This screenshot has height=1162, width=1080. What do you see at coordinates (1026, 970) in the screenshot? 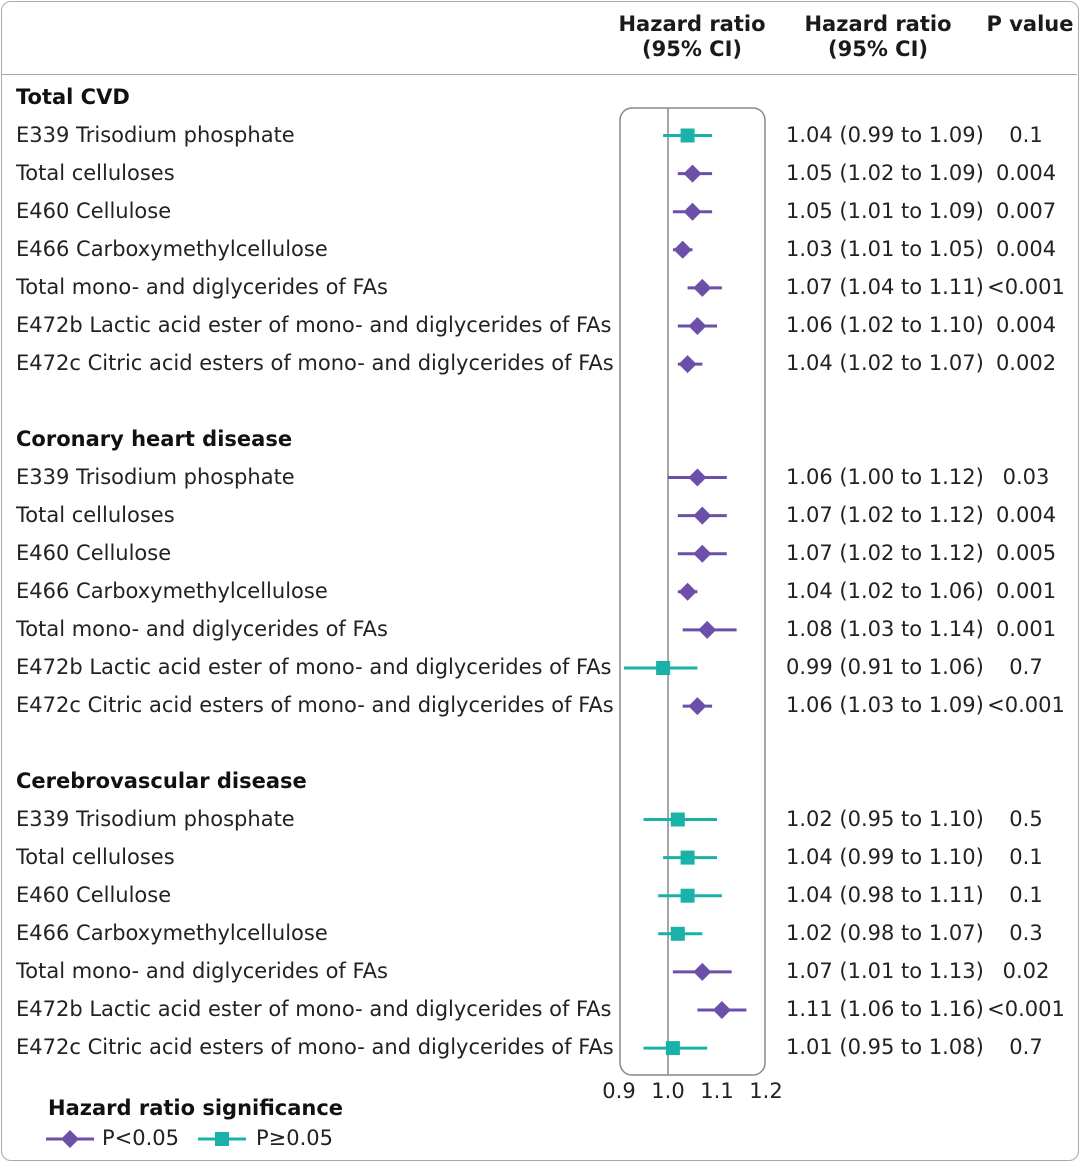
I see `row-p-value: 0.02` at bounding box center [1026, 970].